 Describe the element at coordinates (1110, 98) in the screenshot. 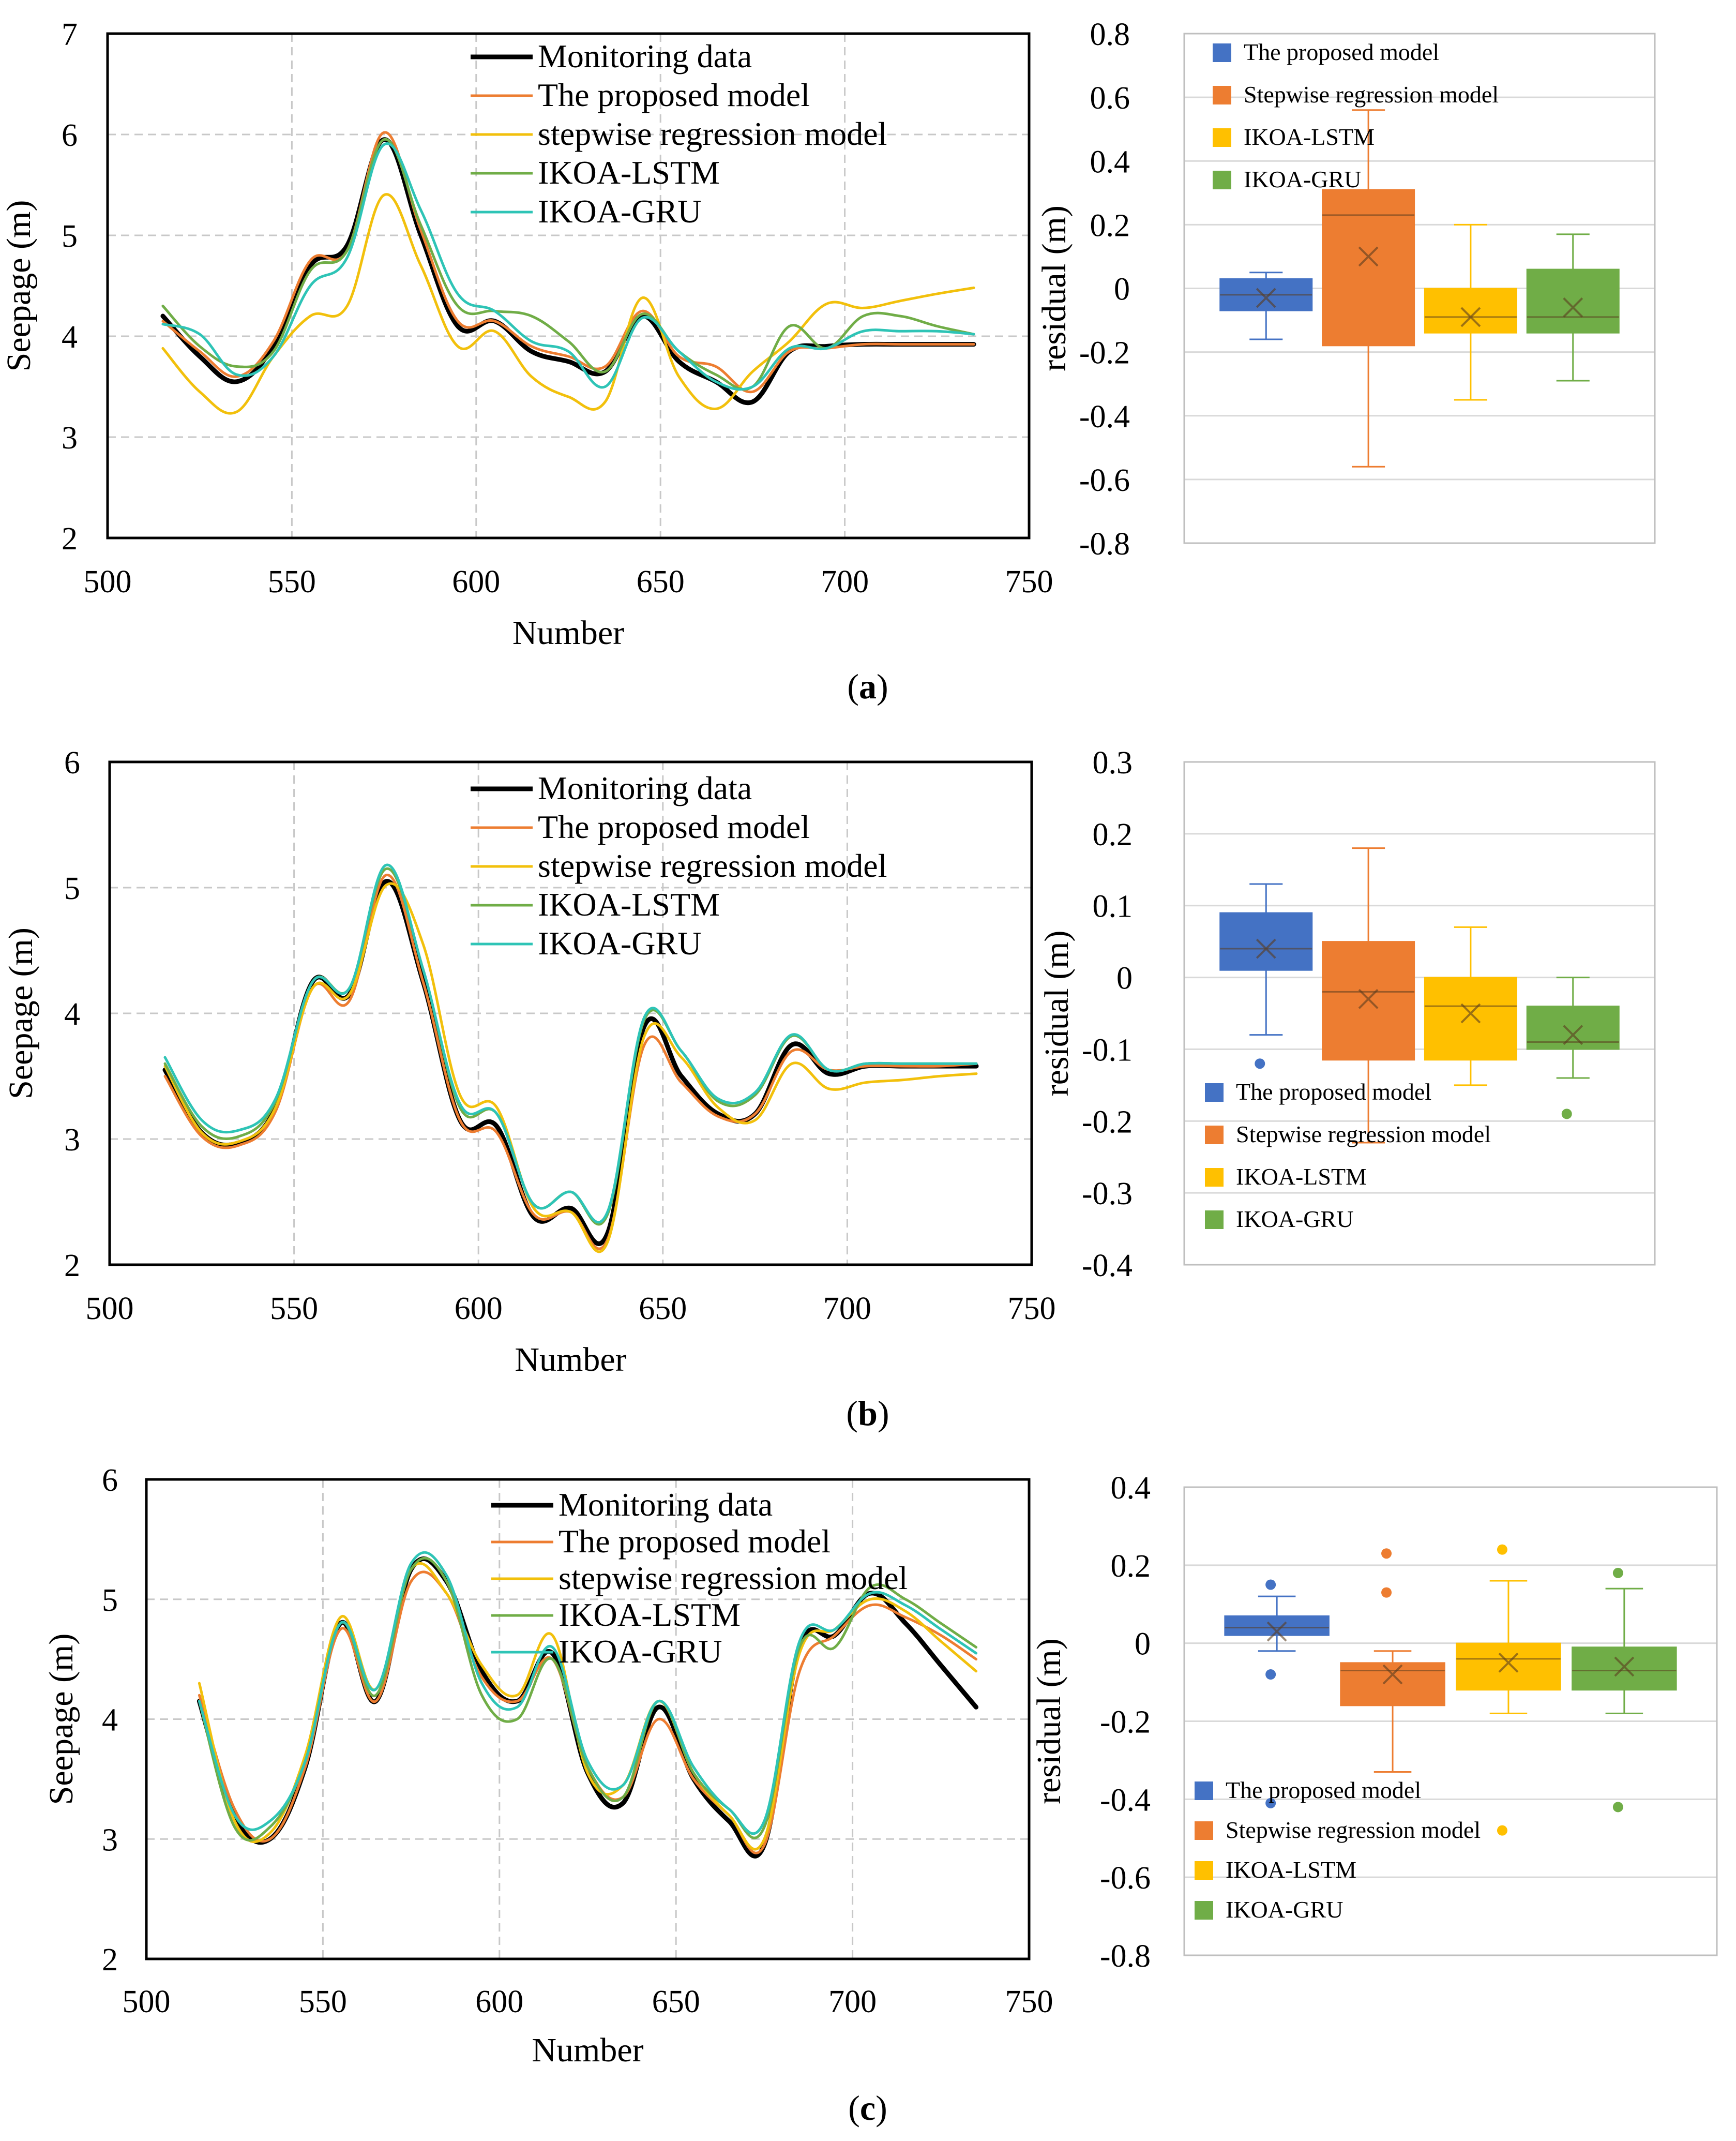

I see `y-tick-label: 0.6` at that location.